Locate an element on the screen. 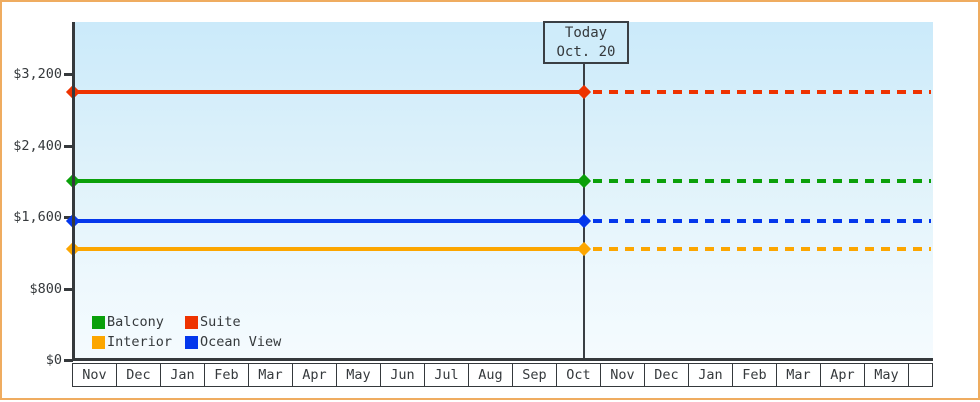 The image size is (980, 402). today-label-box: Today Oct. 20 is located at coordinates (586, 42).